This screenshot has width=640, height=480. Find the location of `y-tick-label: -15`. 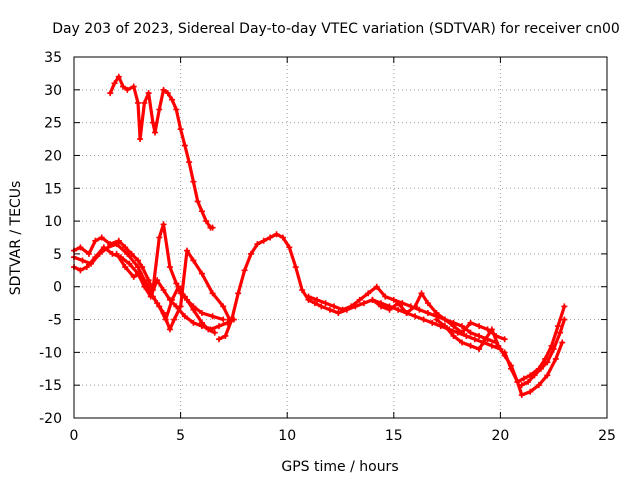

y-tick-label: -15 is located at coordinates (50, 386).